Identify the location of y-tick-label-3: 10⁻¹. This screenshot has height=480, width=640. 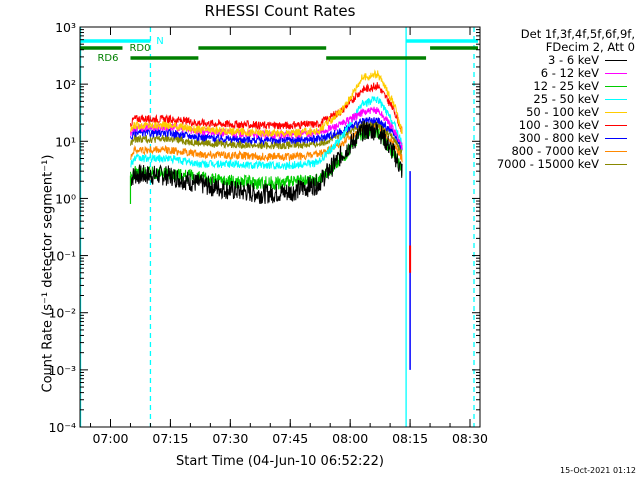
(62, 256).